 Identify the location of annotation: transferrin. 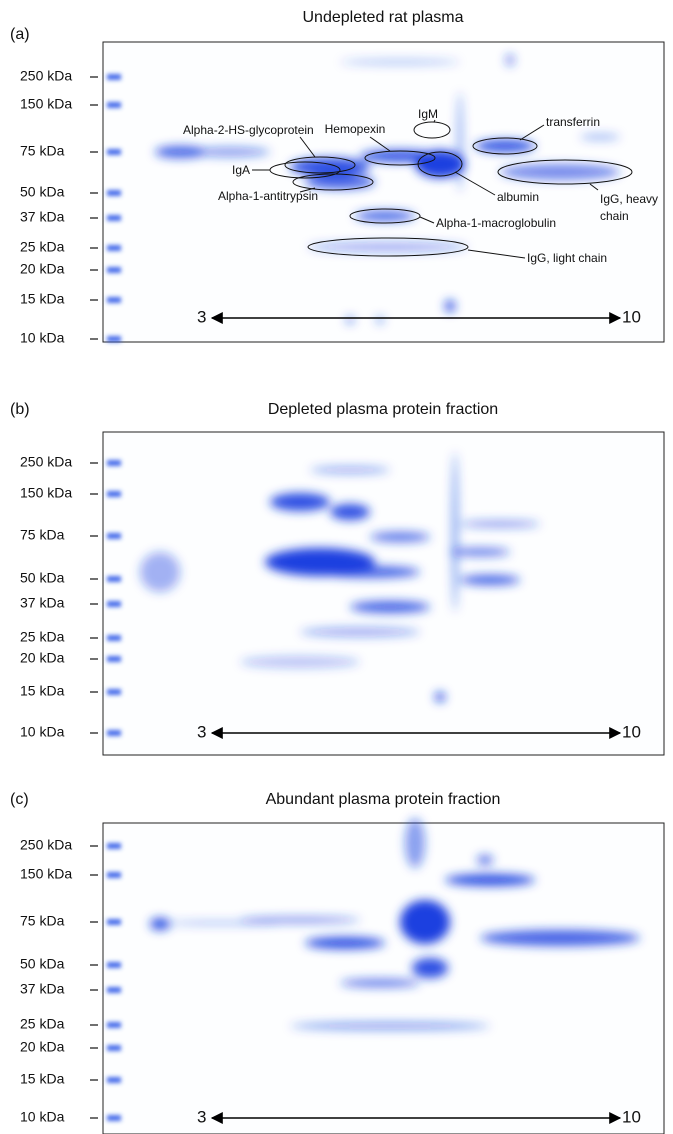
(573, 122).